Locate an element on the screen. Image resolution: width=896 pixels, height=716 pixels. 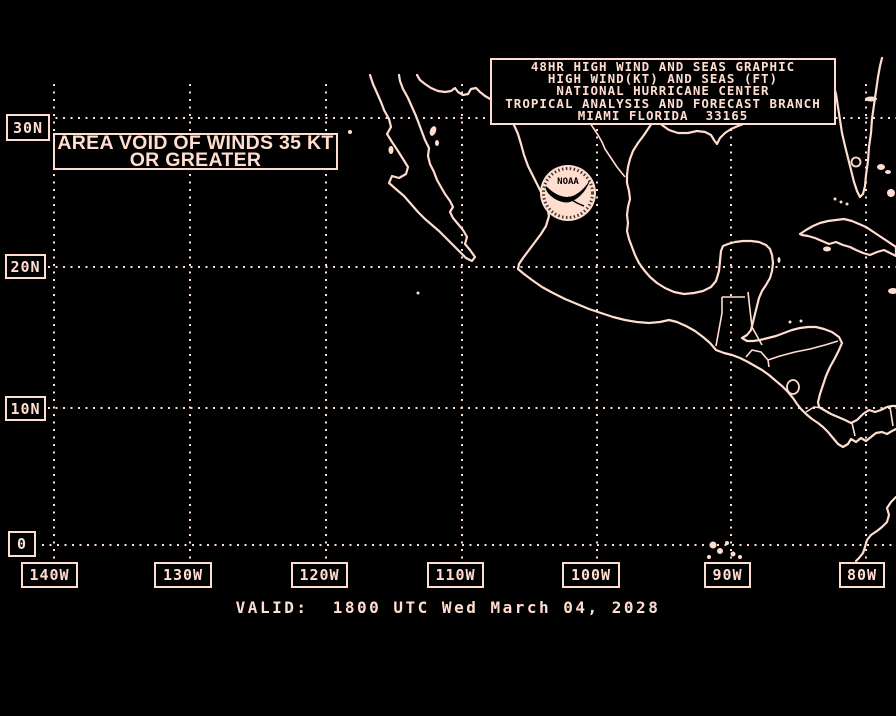
island-jamaica is located at coordinates (892, 291).